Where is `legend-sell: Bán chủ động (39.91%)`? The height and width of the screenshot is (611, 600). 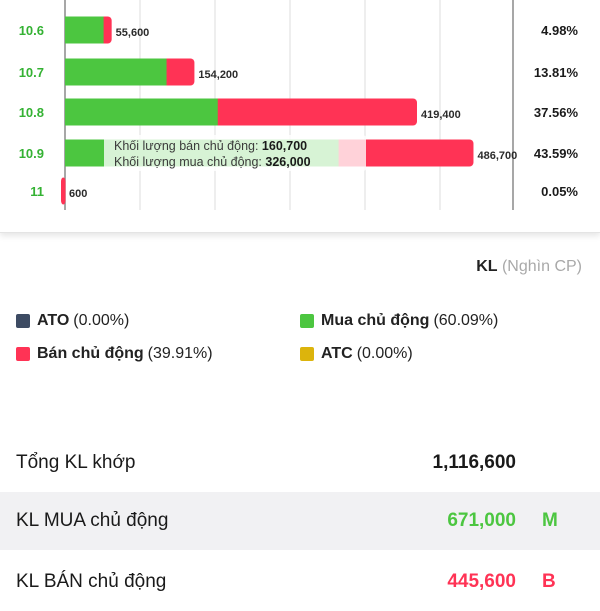
legend-sell: Bán chủ động (39.91%) is located at coordinates (114, 354).